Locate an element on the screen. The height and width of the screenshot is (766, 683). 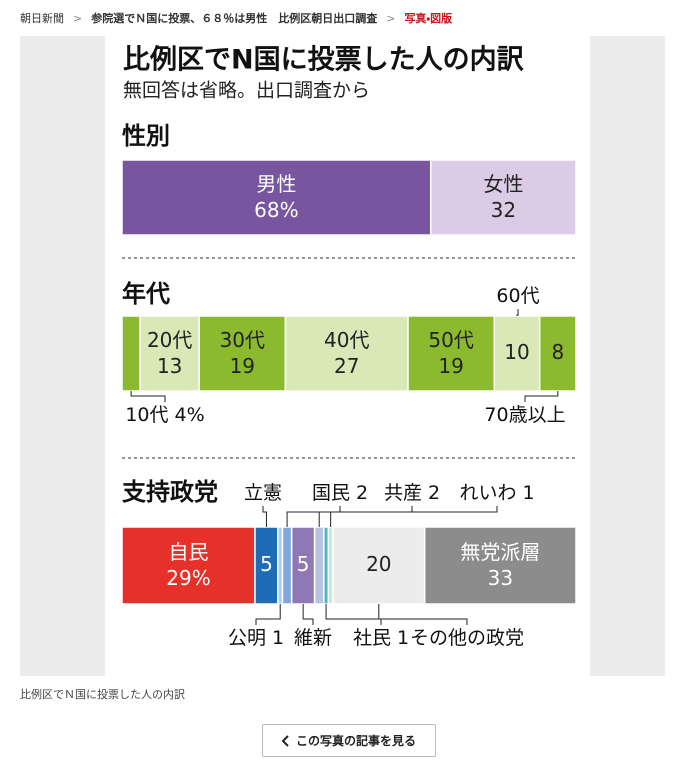
callout-name: その他の政党 is located at coordinates (467, 638).